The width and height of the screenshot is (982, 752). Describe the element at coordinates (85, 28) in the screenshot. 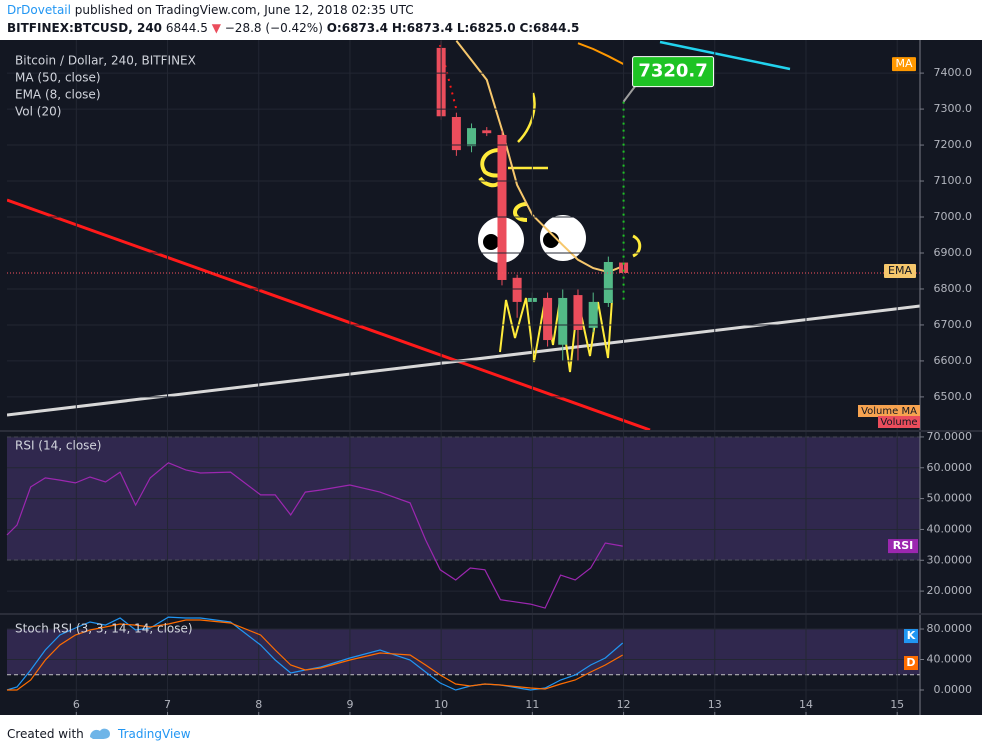

I see `symbol: BITFINEX:BTCUSD, 240` at that location.